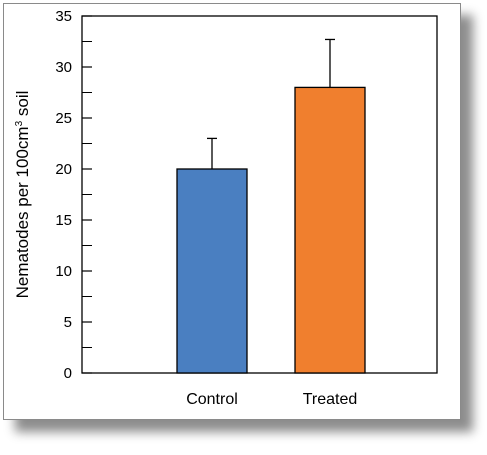  What do you see at coordinates (330, 230) in the screenshot?
I see `bar-treated` at bounding box center [330, 230].